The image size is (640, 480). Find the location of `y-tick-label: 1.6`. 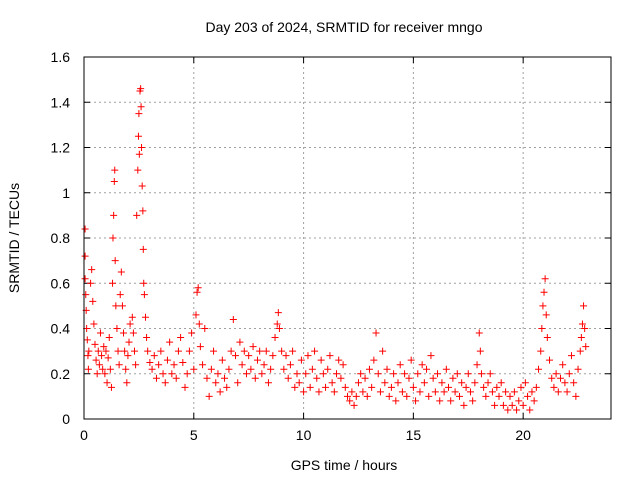

y-tick-label: 1.6 is located at coordinates (61, 57).